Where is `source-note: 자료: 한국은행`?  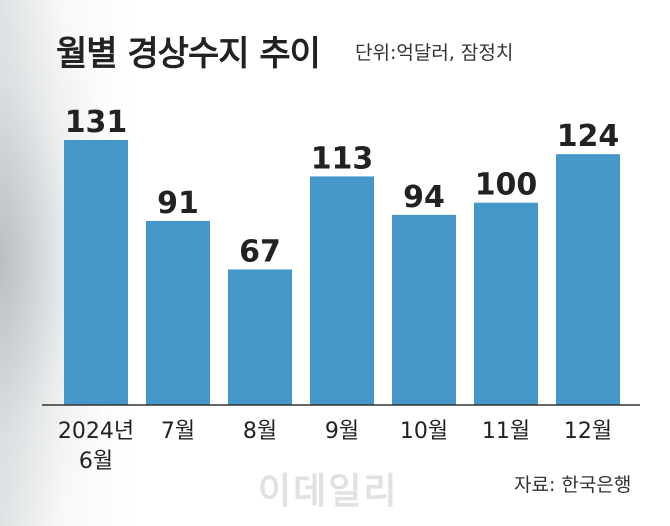 source-note: 자료: 한국은행 is located at coordinates (573, 485).